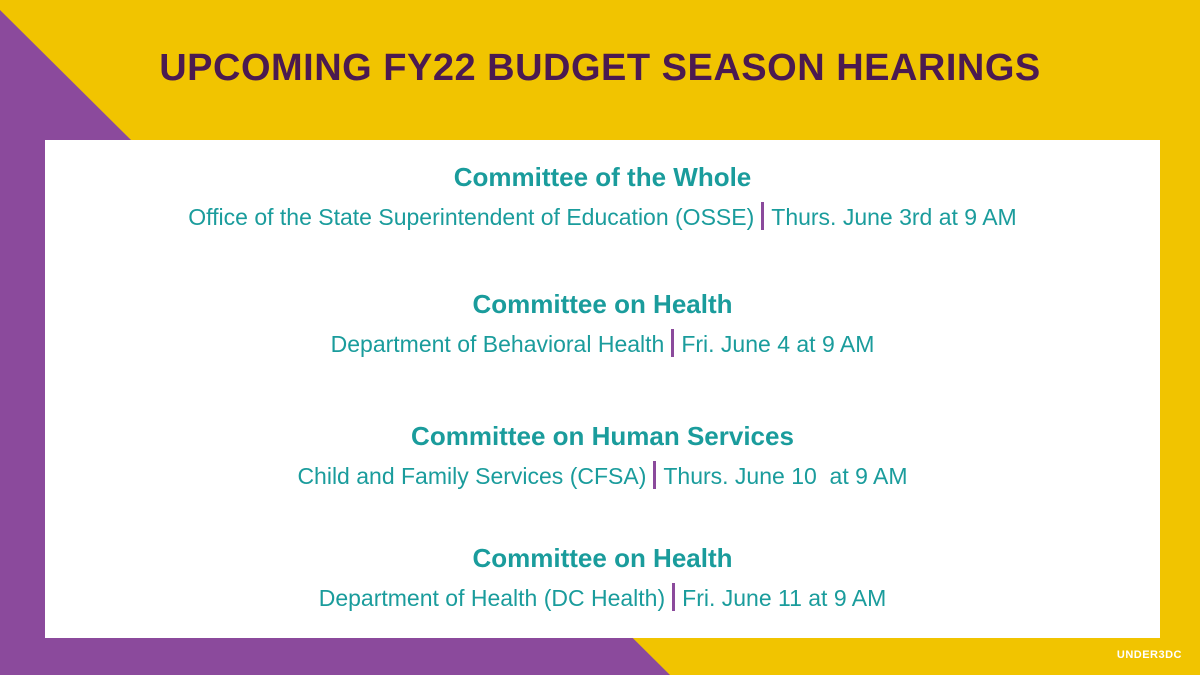 The height and width of the screenshot is (675, 1200). Describe the element at coordinates (472, 476) in the screenshot. I see `agency: Child and Family Services (CFSA)` at that location.